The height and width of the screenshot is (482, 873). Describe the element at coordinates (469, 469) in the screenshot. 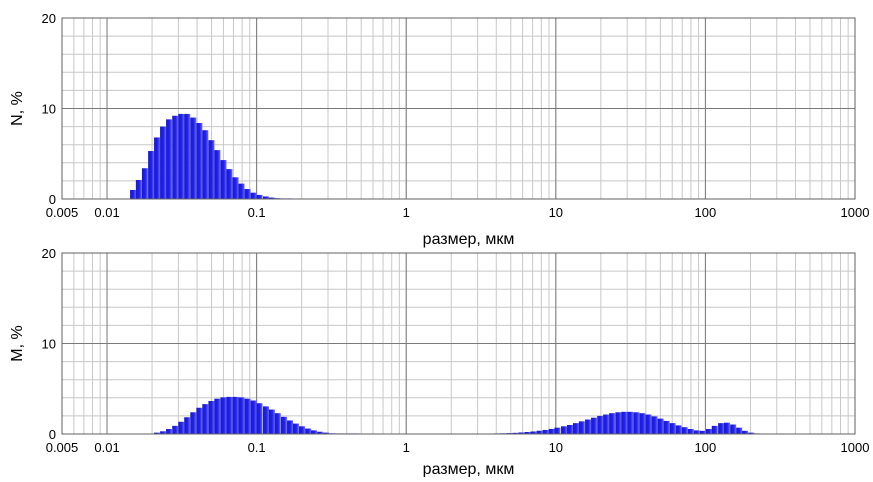

I see `x-axis-label: размер, мкм` at that location.